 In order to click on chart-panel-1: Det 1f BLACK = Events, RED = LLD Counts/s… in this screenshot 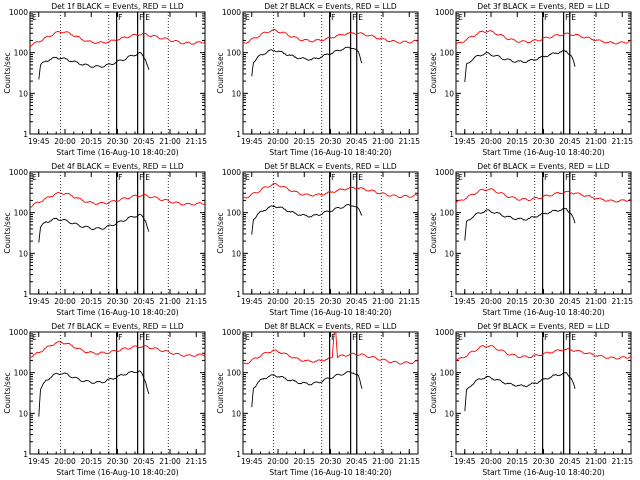, I will do `click(105, 79)`.